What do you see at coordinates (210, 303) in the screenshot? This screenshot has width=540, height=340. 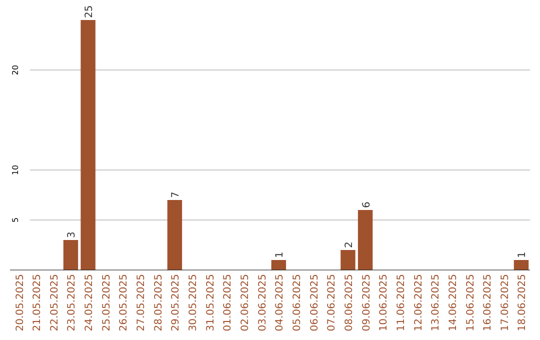 I see `x-tick-label: 31.05.2025` at bounding box center [210, 303].